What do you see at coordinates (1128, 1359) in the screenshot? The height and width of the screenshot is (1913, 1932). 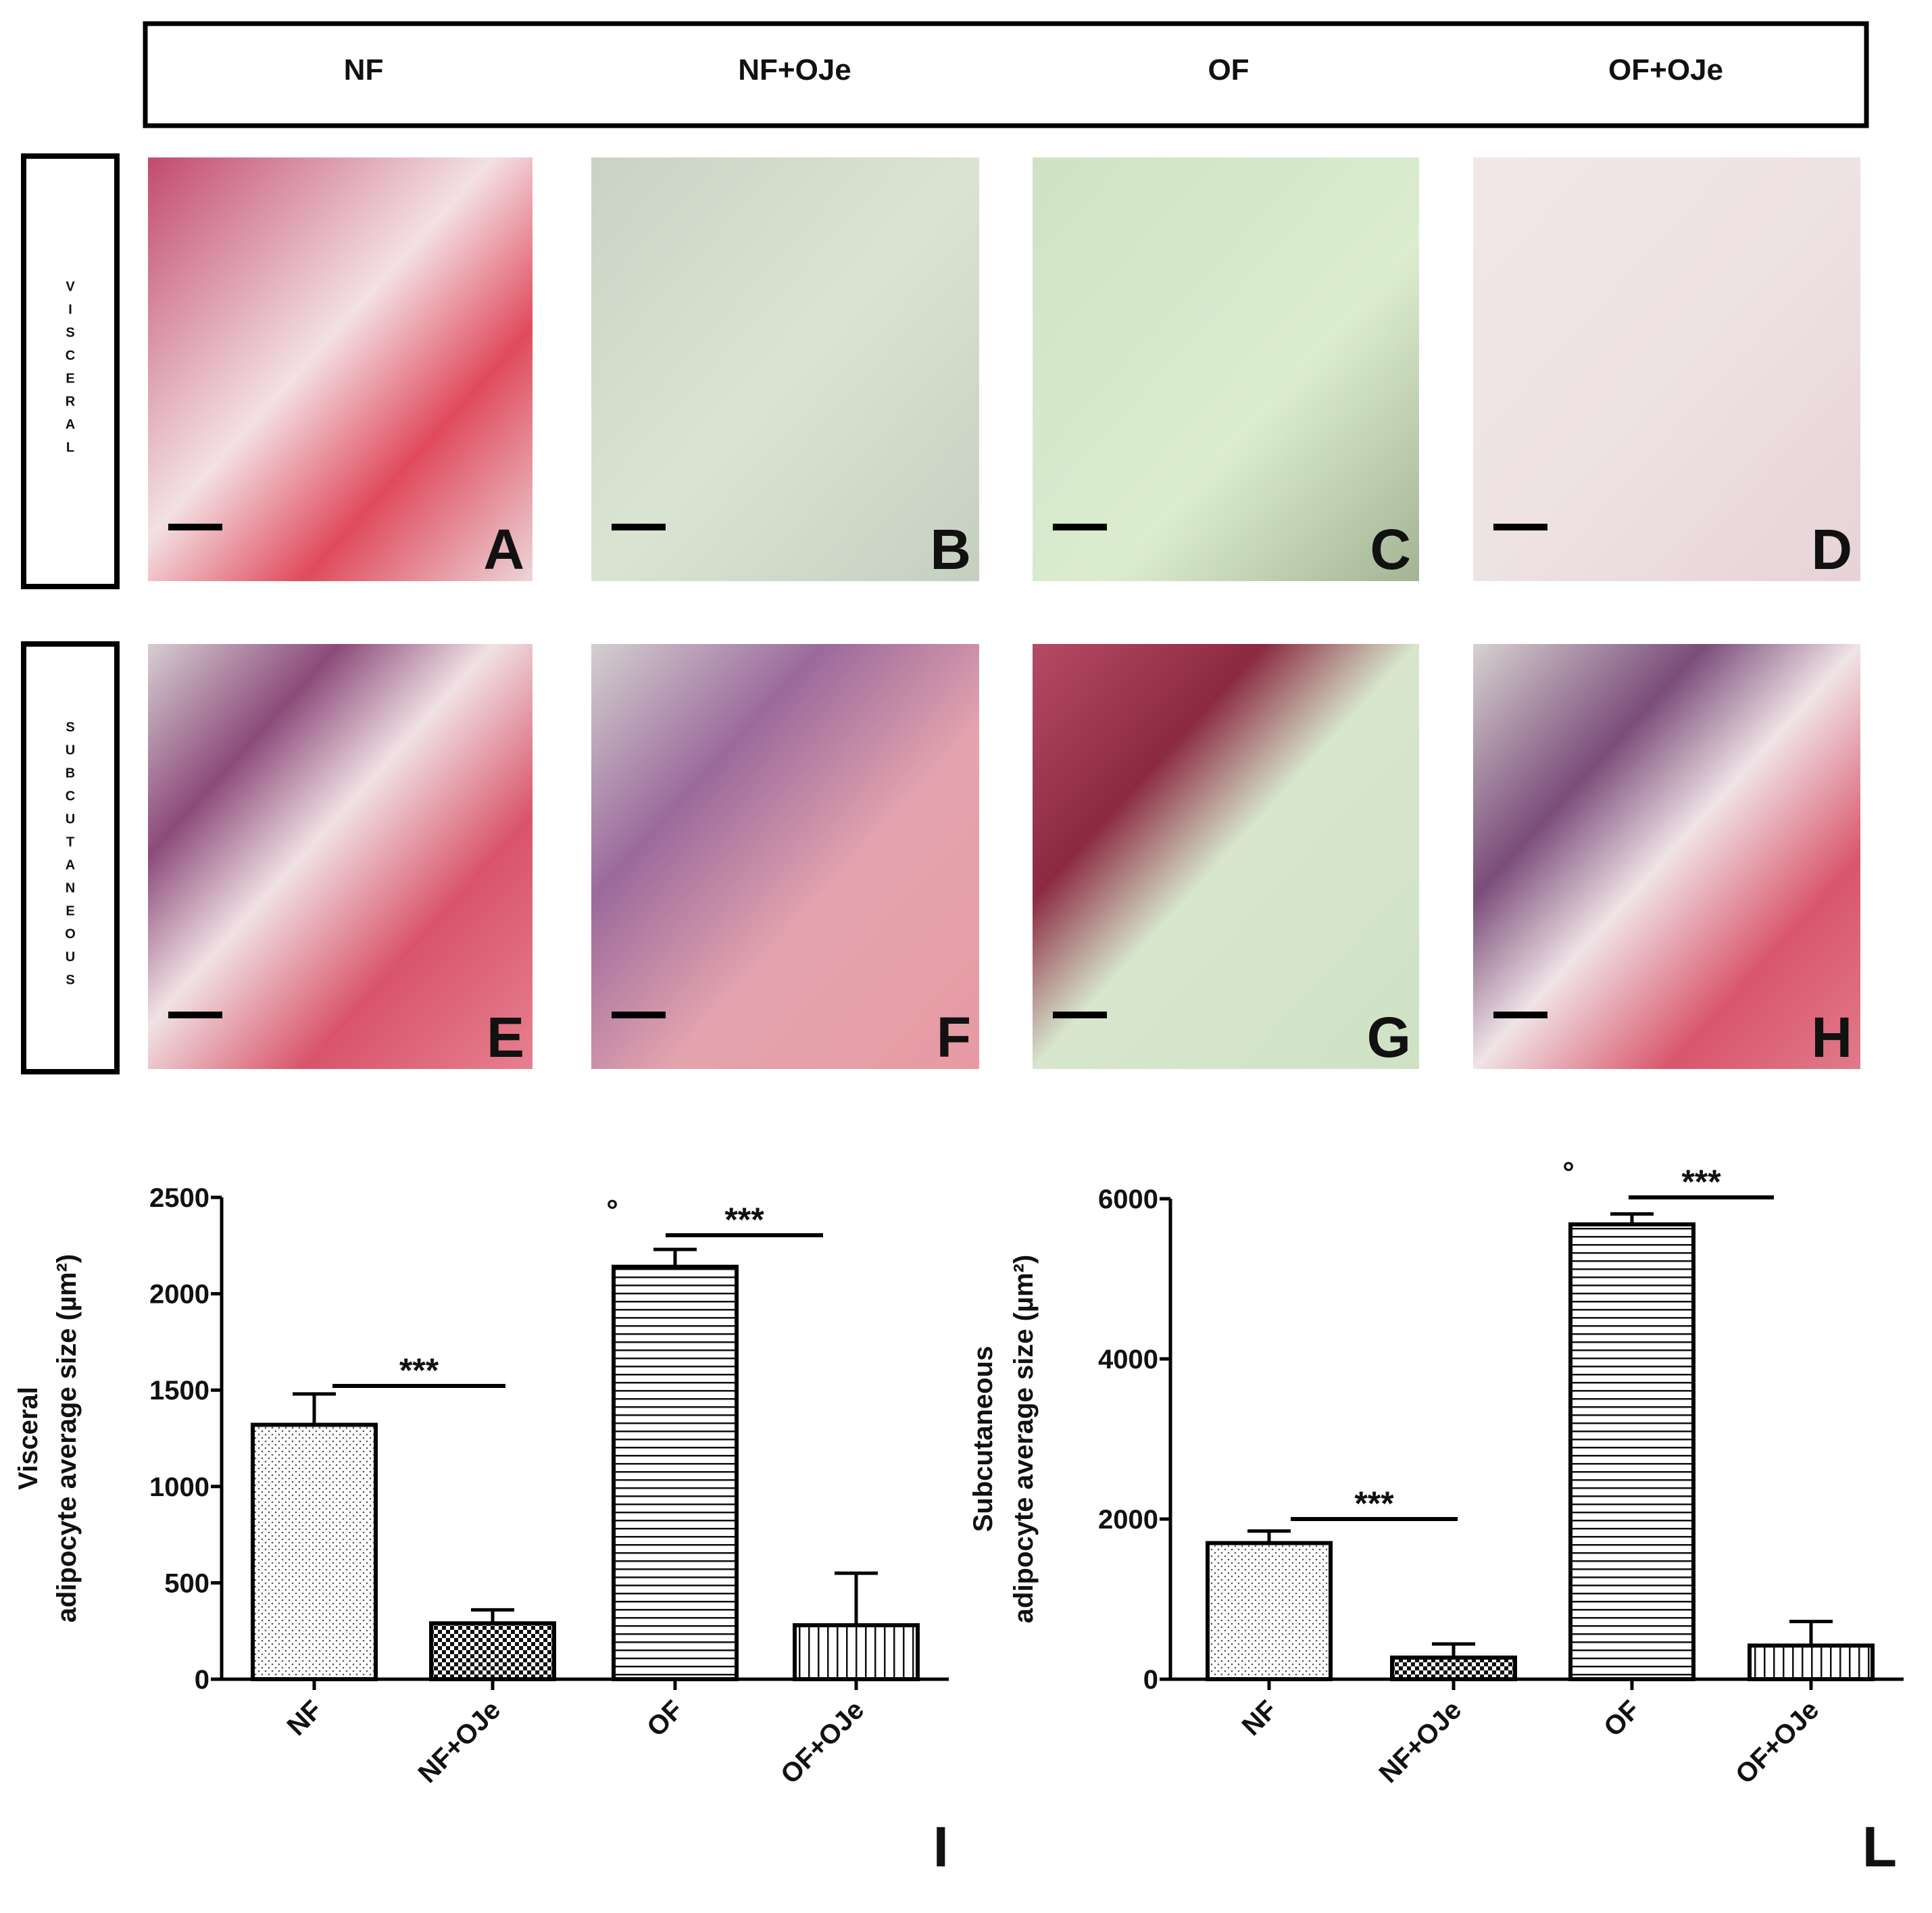 I see `y-tick-label: 4000` at bounding box center [1128, 1359].